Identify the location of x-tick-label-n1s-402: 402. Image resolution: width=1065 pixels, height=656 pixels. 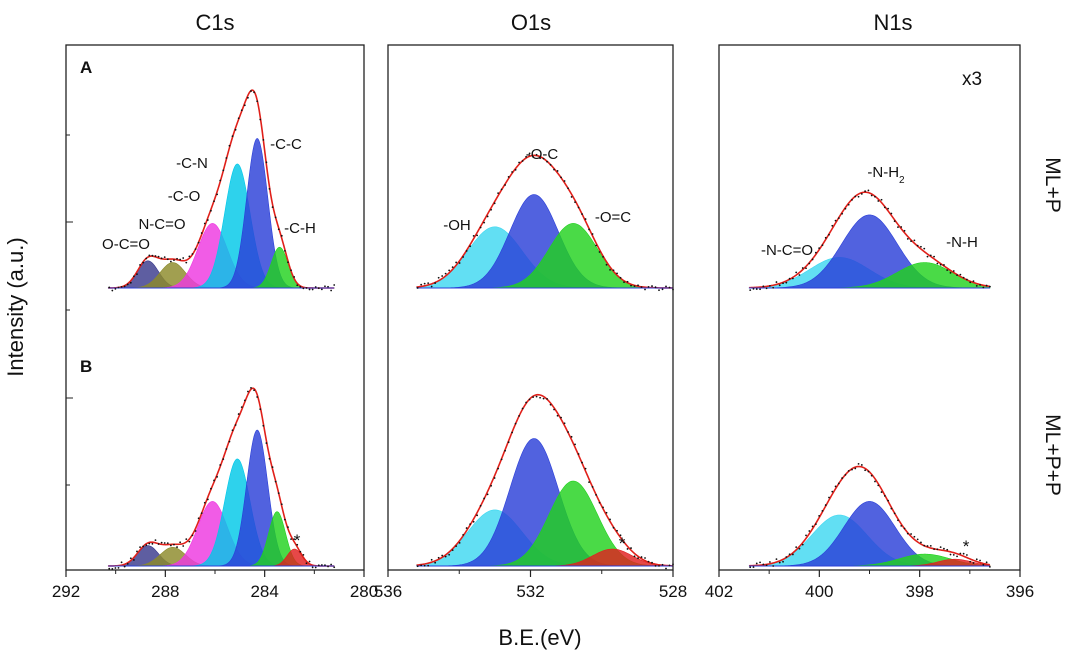
(719, 591).